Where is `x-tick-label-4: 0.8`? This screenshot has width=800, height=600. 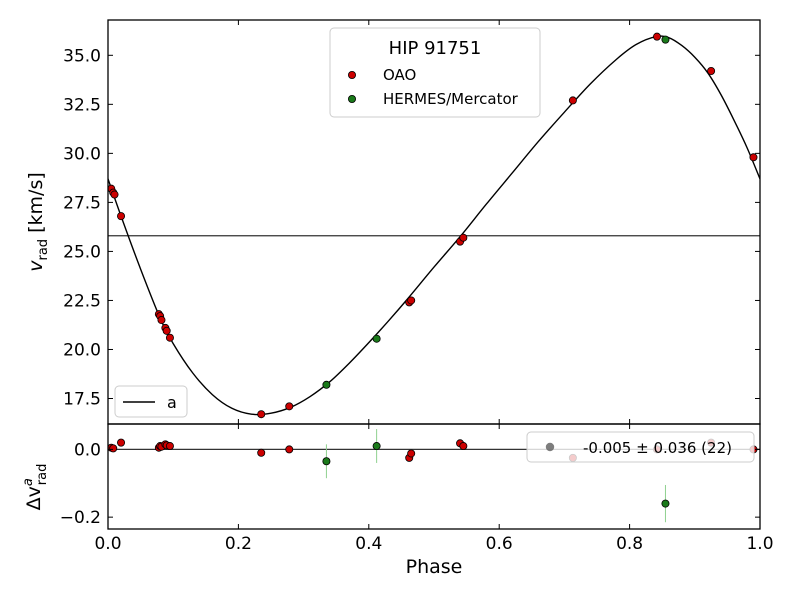 x-tick-label-4: 0.8 is located at coordinates (629, 544).